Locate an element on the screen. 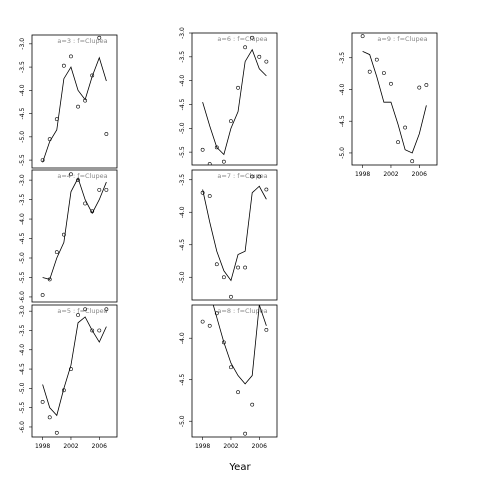 The width and height of the screenshot is (480, 480). strip-title: a=9 : f=Clupea is located at coordinates (402, 39).